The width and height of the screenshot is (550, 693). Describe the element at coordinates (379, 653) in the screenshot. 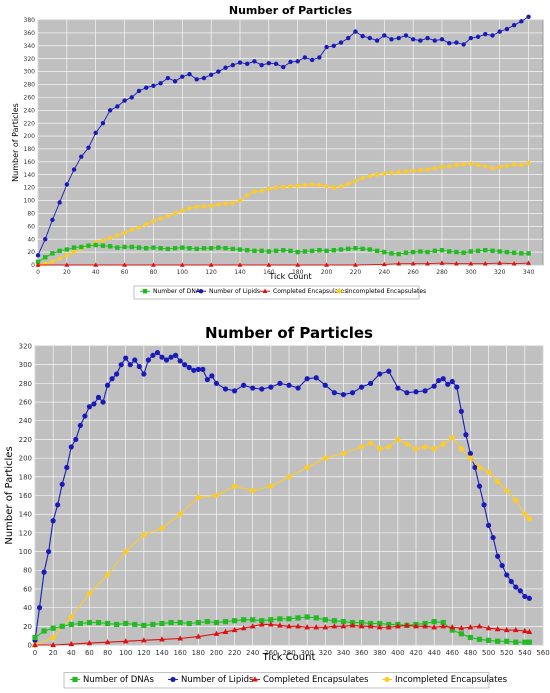

I see `x-tick-label: 380` at that location.